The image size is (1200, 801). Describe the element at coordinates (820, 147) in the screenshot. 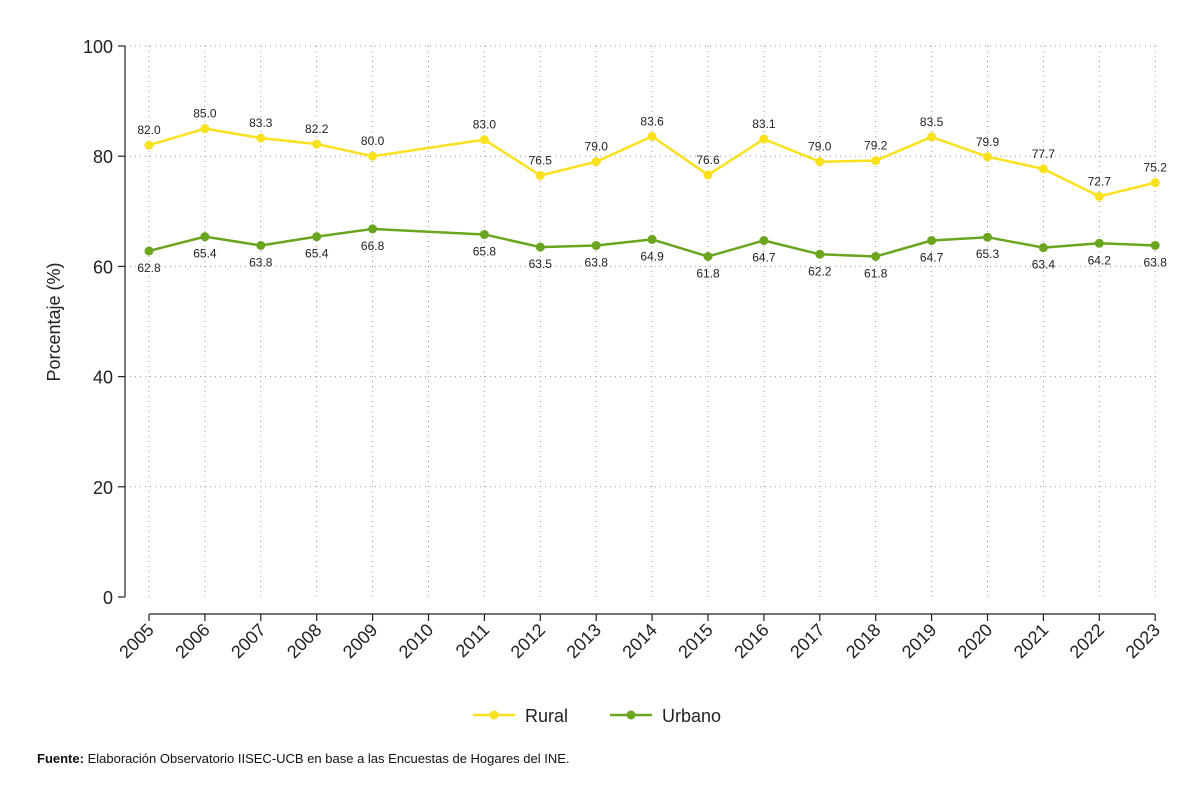

I see `data-label-rural: 79.0` at that location.